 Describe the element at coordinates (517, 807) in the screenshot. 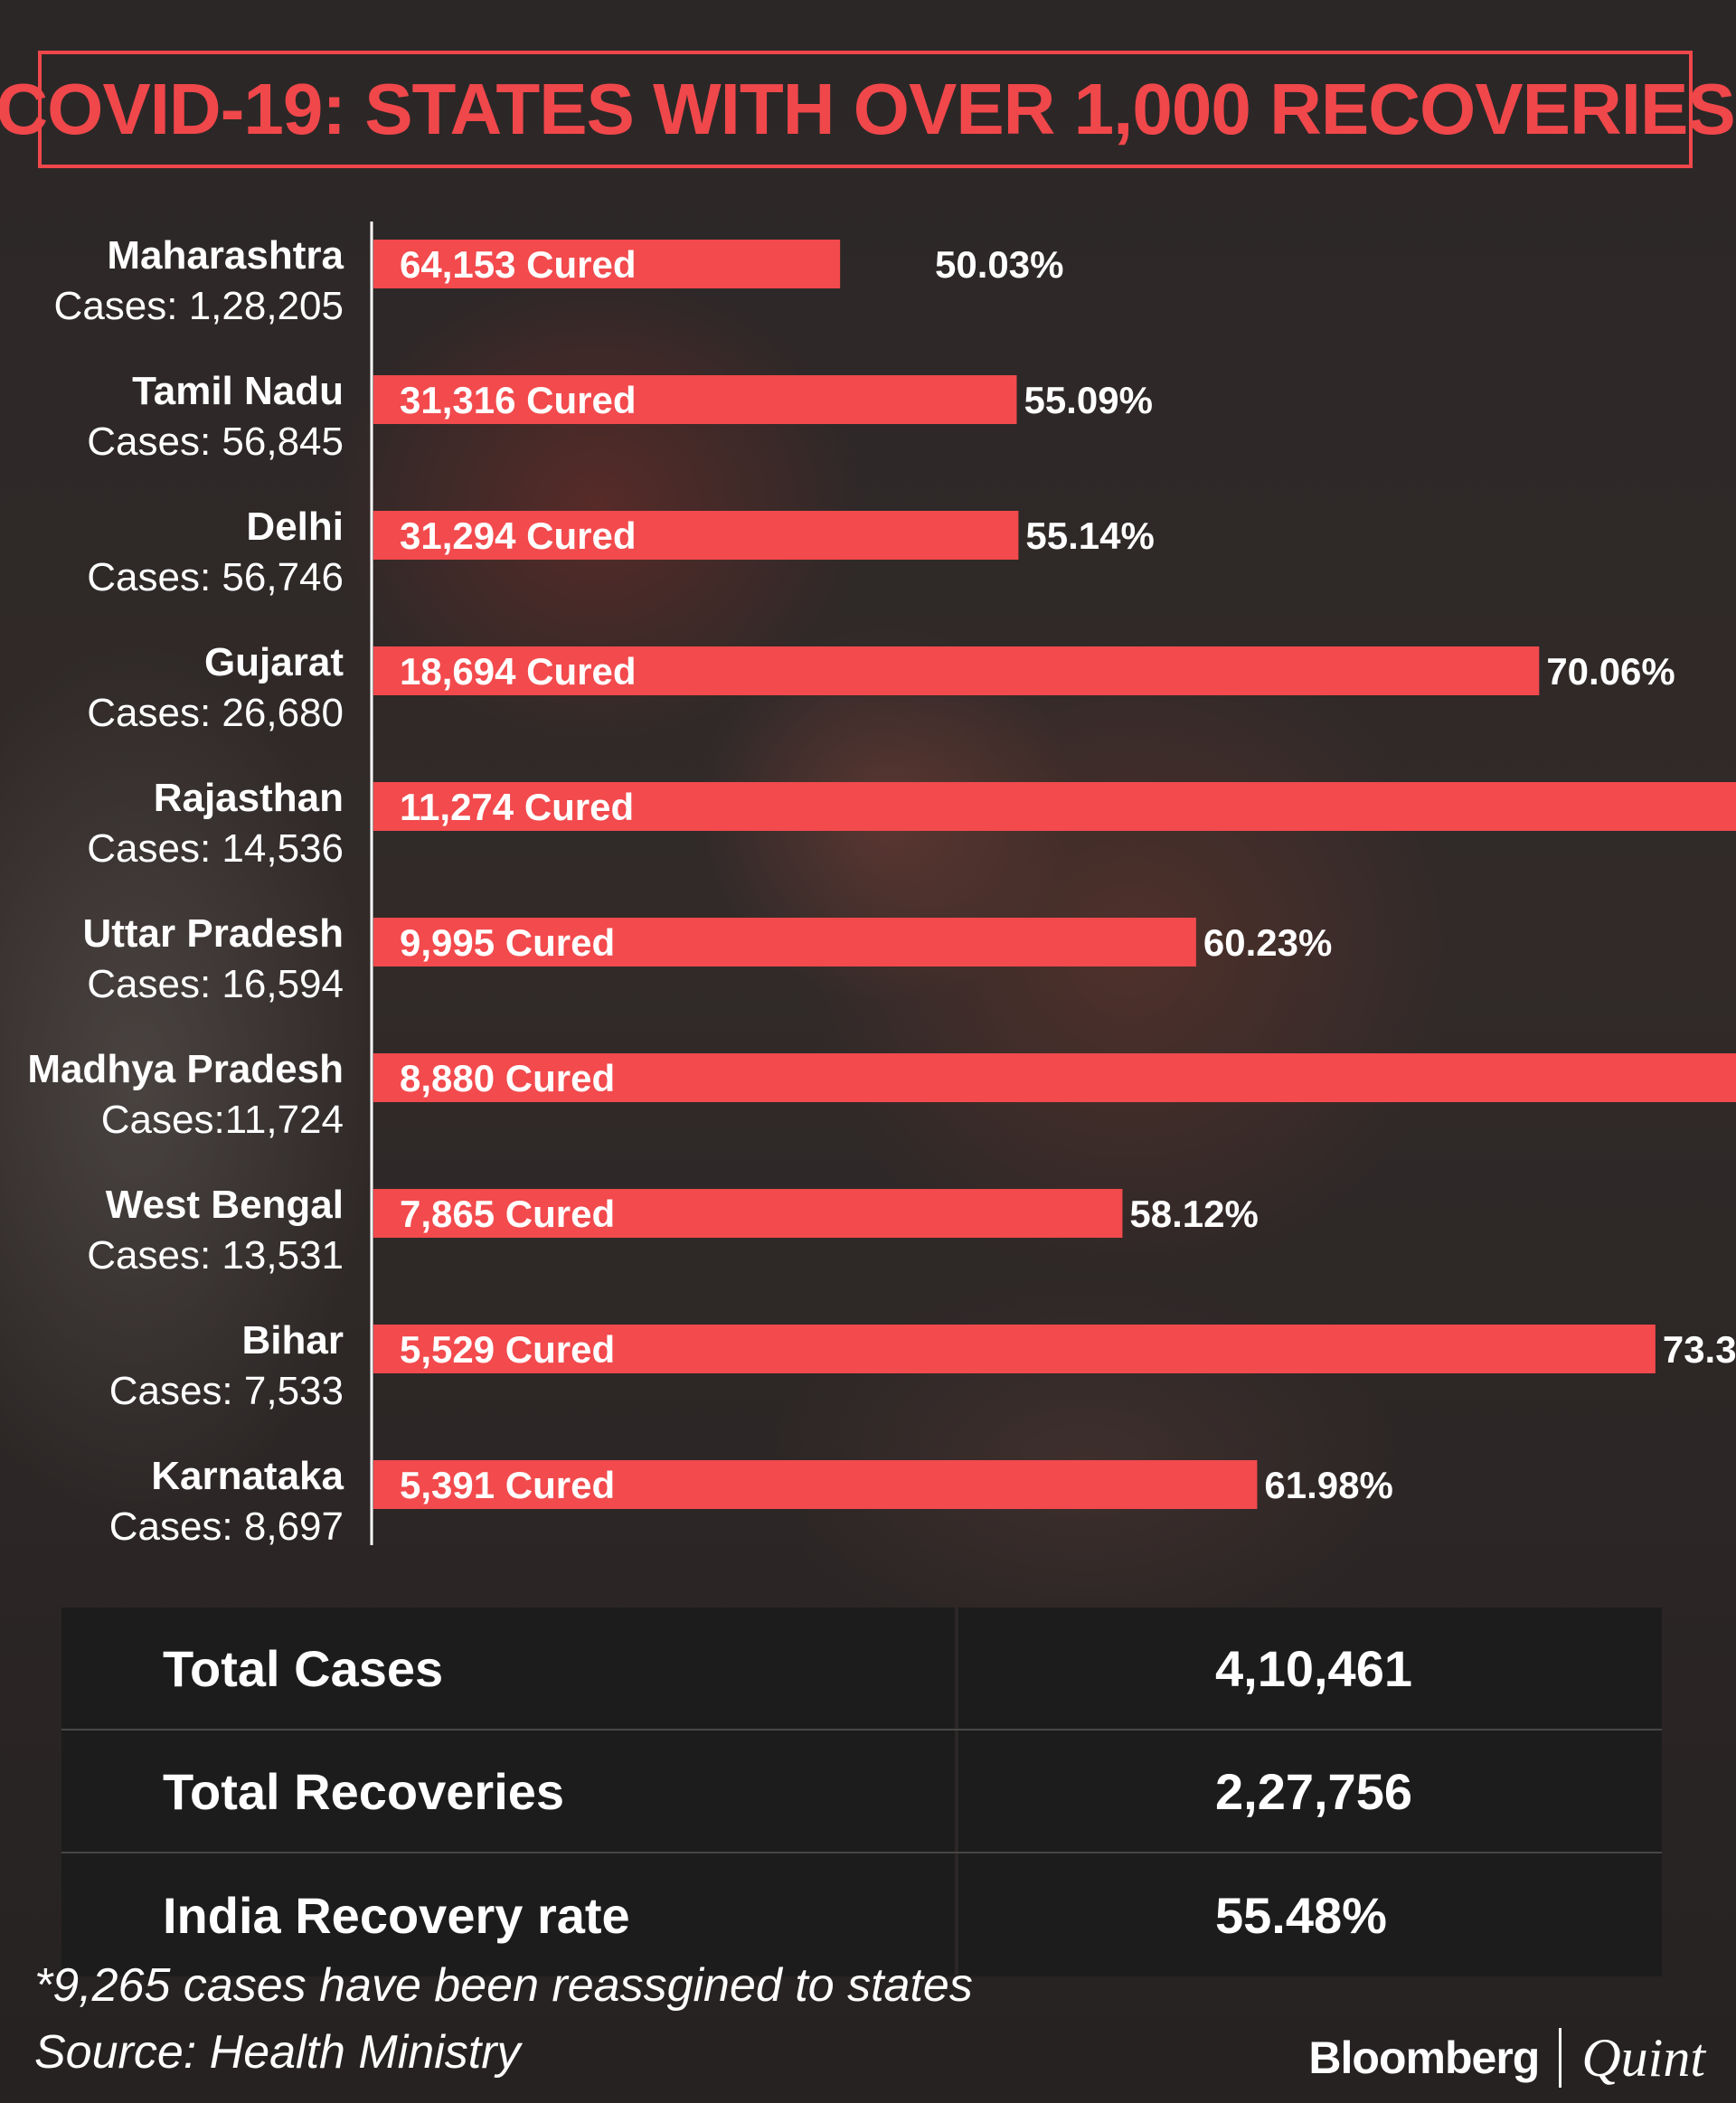

I see `bar-value-label: 11,274 Cured` at that location.